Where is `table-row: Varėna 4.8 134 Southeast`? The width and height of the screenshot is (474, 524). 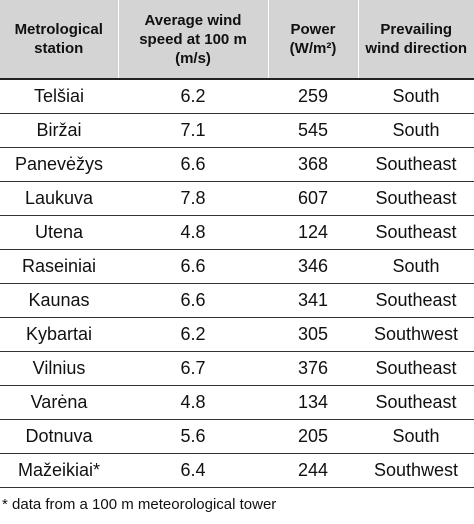 table-row: Varėna 4.8 134 Southeast is located at coordinates (237, 402).